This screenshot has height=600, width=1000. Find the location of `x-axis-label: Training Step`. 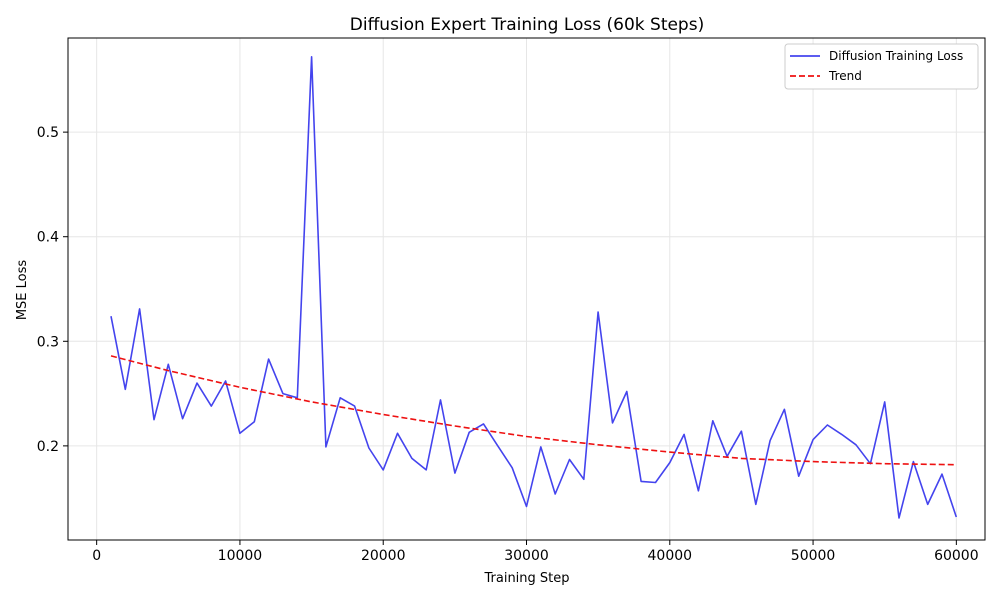

x-axis-label: Training Step is located at coordinates (526, 578).